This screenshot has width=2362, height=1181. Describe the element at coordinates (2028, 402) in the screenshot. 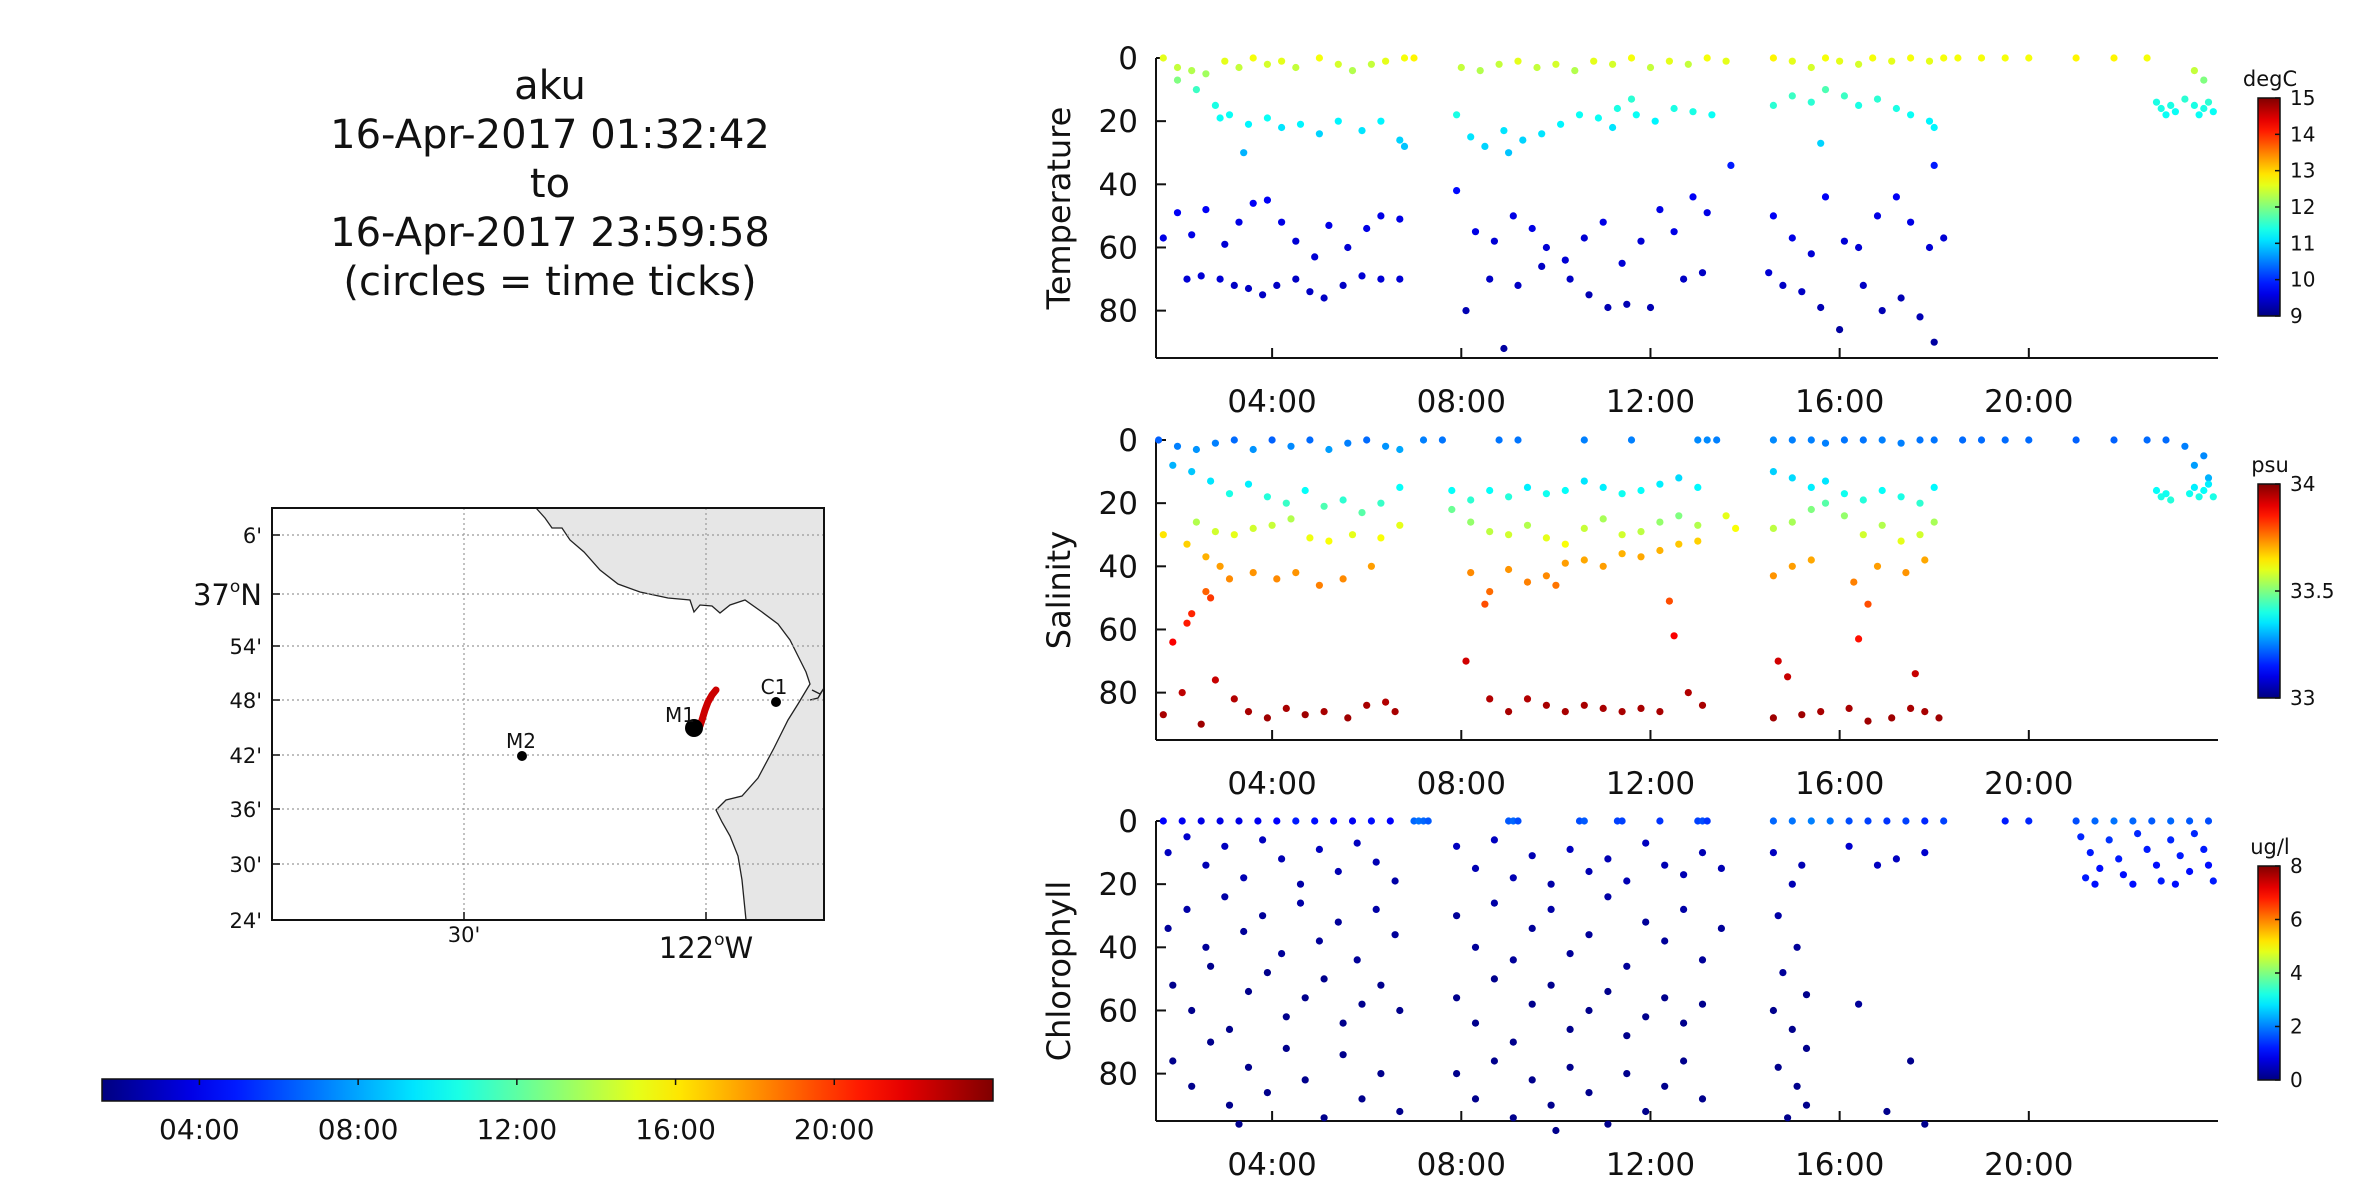

I see `x-tick-label: 20:00` at that location.